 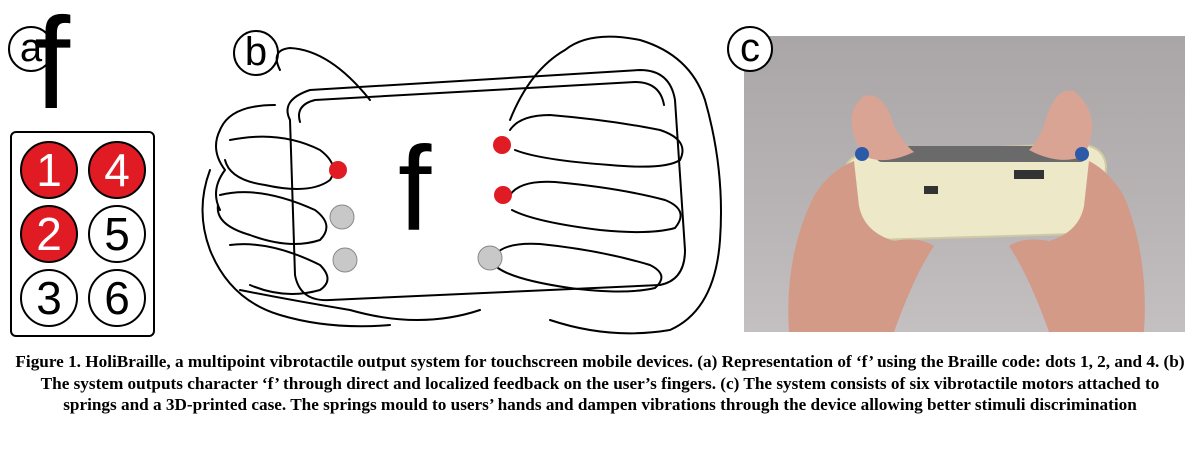 I want to click on braille-dot-6: 6, so click(x=117, y=298).